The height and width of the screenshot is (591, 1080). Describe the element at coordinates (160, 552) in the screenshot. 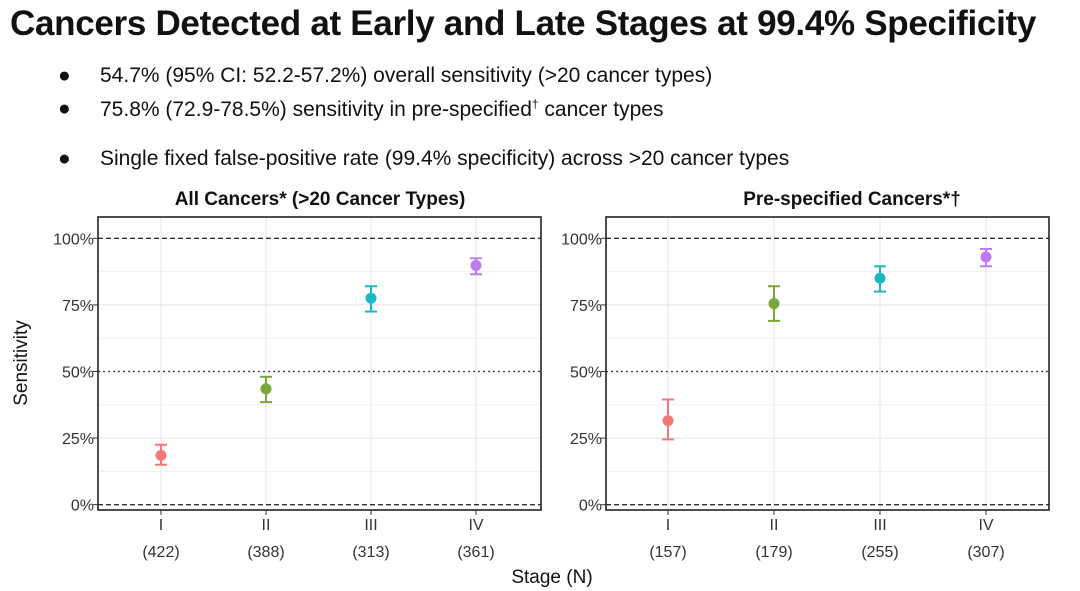

I see `x-count-label: (422)` at that location.